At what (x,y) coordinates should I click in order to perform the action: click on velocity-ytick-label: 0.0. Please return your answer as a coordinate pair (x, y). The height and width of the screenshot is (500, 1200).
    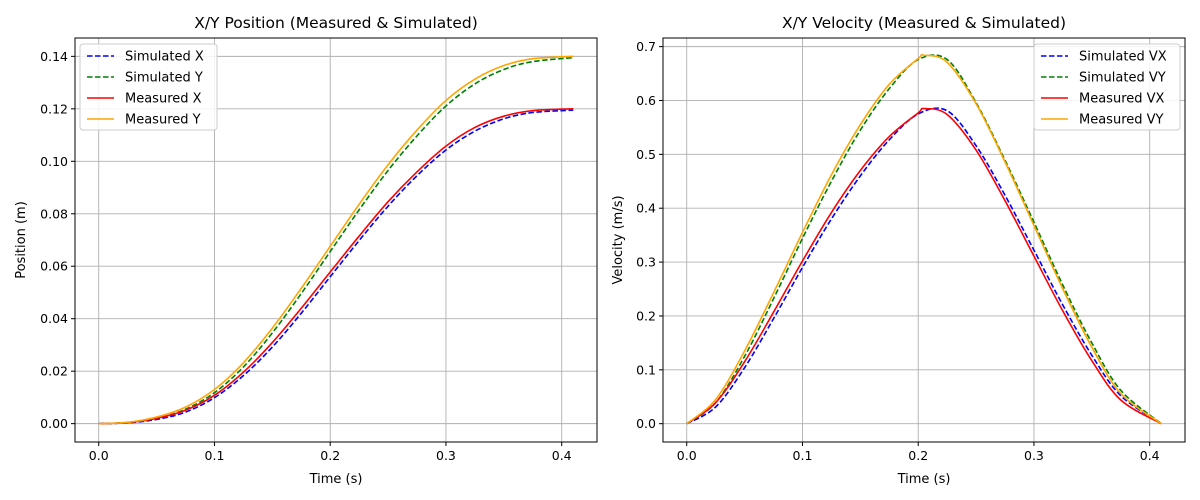
    Looking at the image, I should click on (646, 423).